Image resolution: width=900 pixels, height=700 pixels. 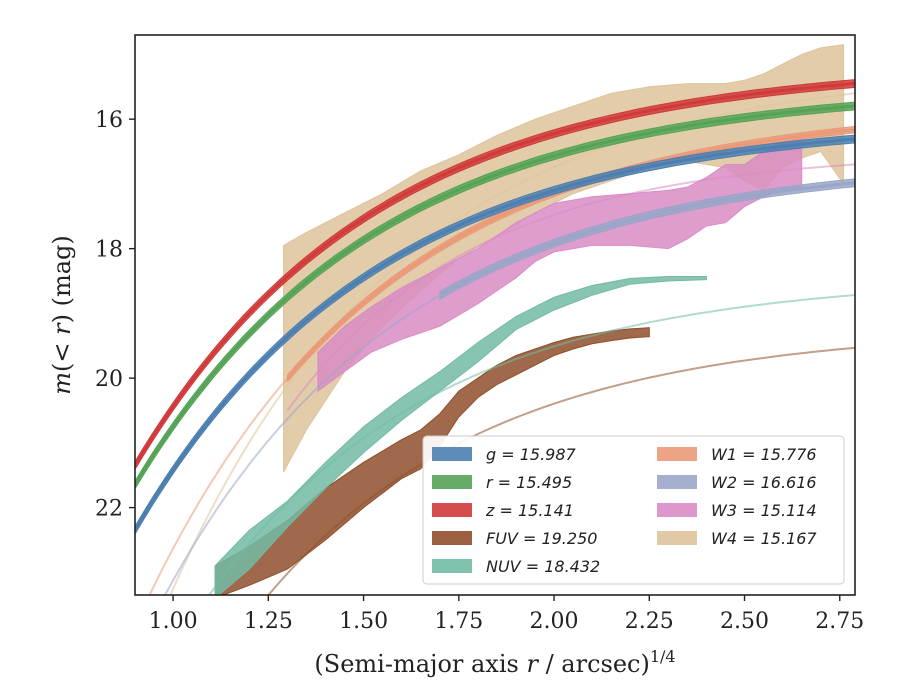 What do you see at coordinates (109, 379) in the screenshot?
I see `y-tick-label: 20` at bounding box center [109, 379].